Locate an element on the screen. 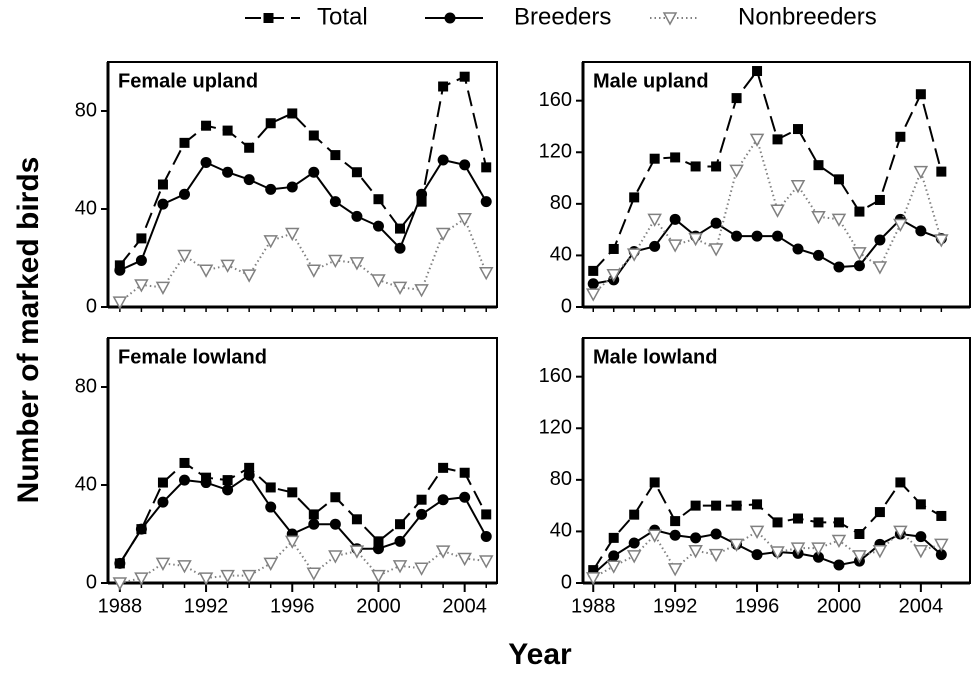 This screenshot has width=973, height=673. y-tick-label: 40 is located at coordinates (86, 208).